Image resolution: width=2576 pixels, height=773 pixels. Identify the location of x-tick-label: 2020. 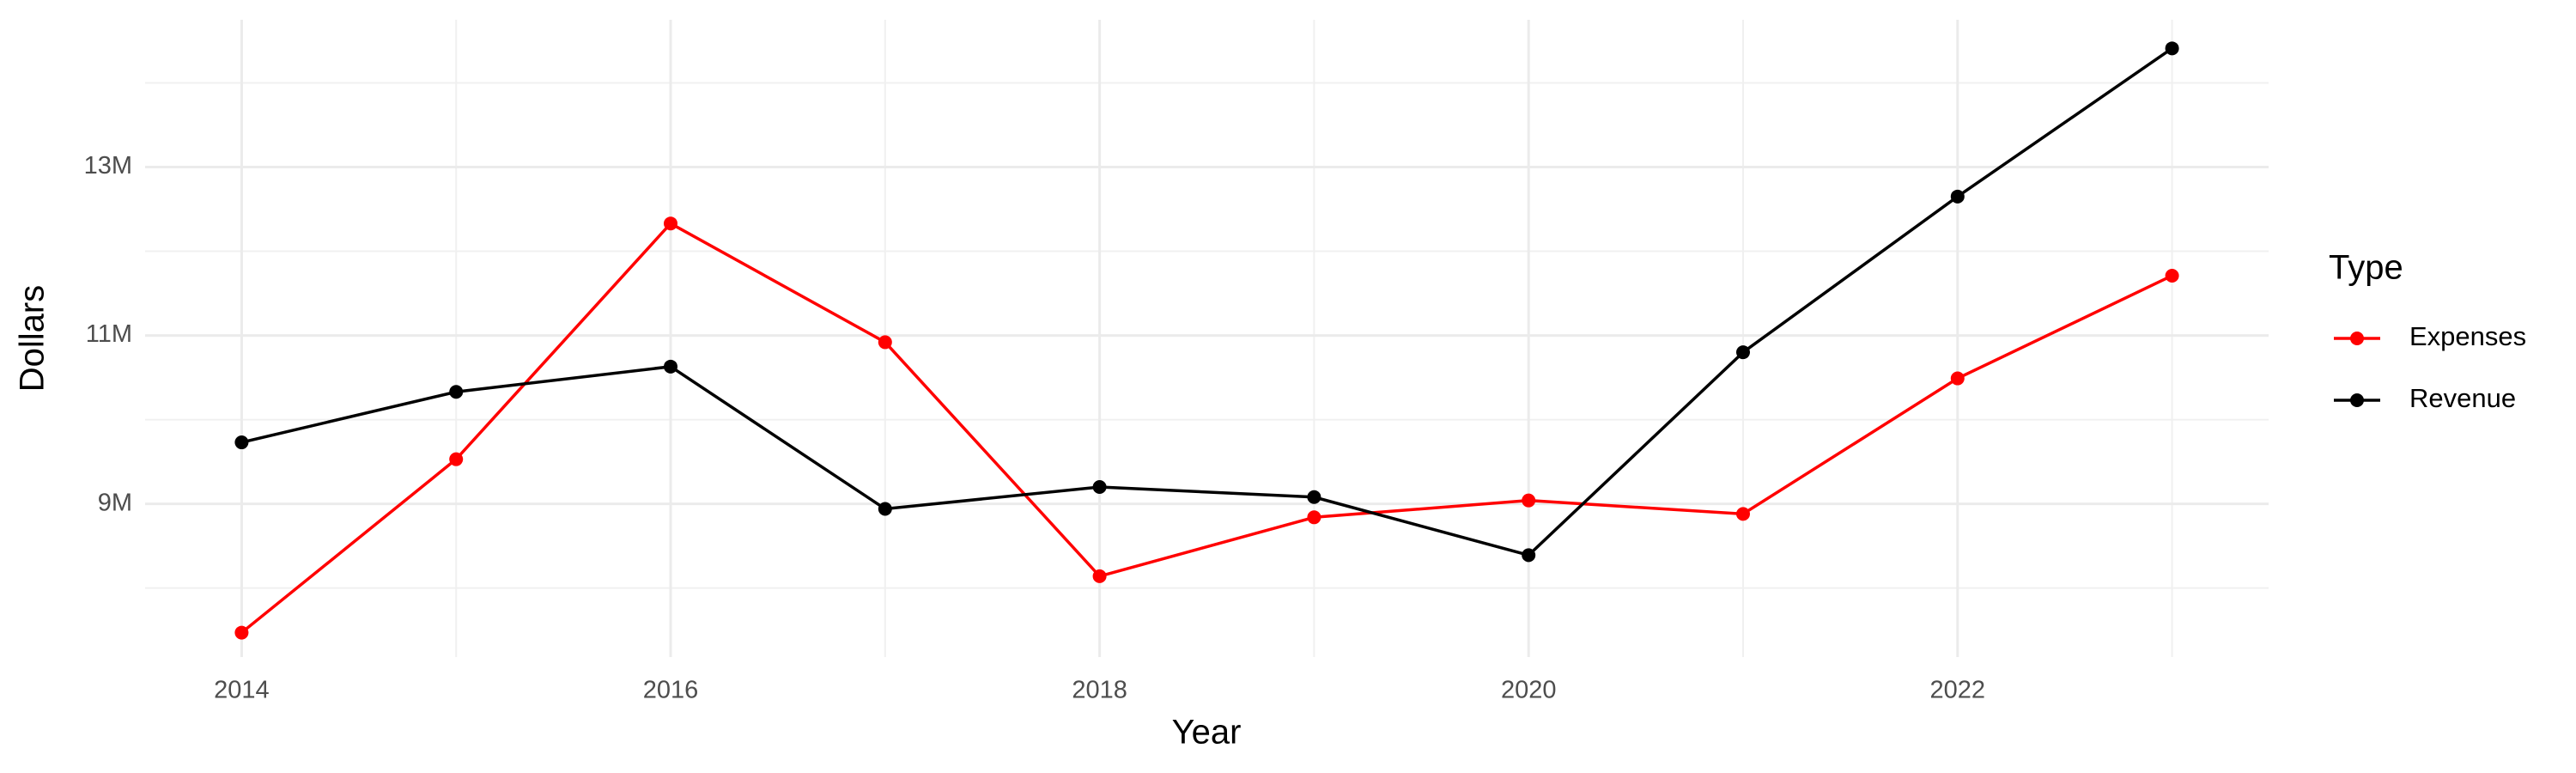
(1529, 690).